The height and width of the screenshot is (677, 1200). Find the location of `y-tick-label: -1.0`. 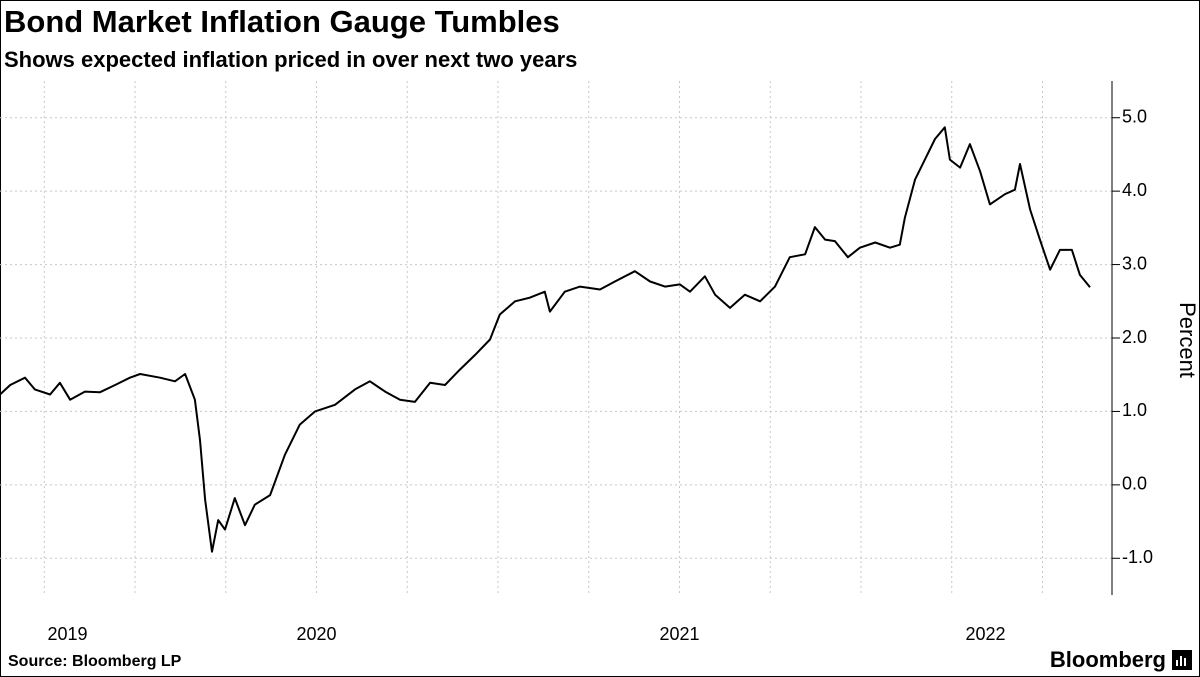

y-tick-label: -1.0 is located at coordinates (1137, 557).